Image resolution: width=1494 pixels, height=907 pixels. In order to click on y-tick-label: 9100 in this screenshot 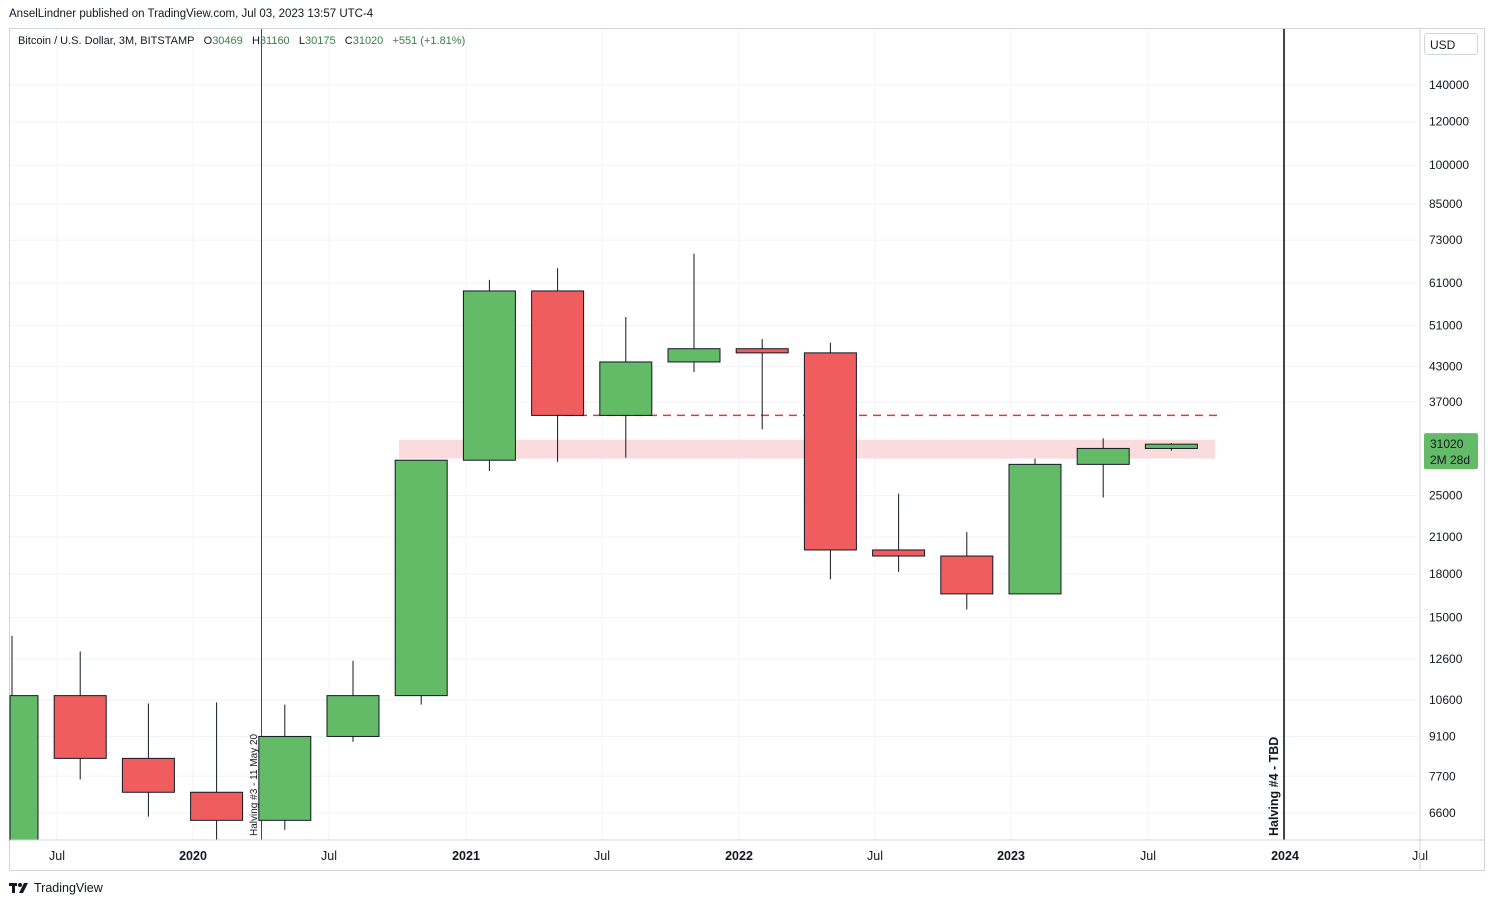, I will do `click(1442, 736)`.